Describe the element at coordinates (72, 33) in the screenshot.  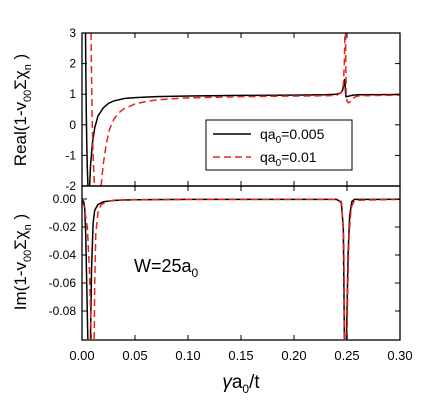
I see `y-tick-label: 3` at that location.